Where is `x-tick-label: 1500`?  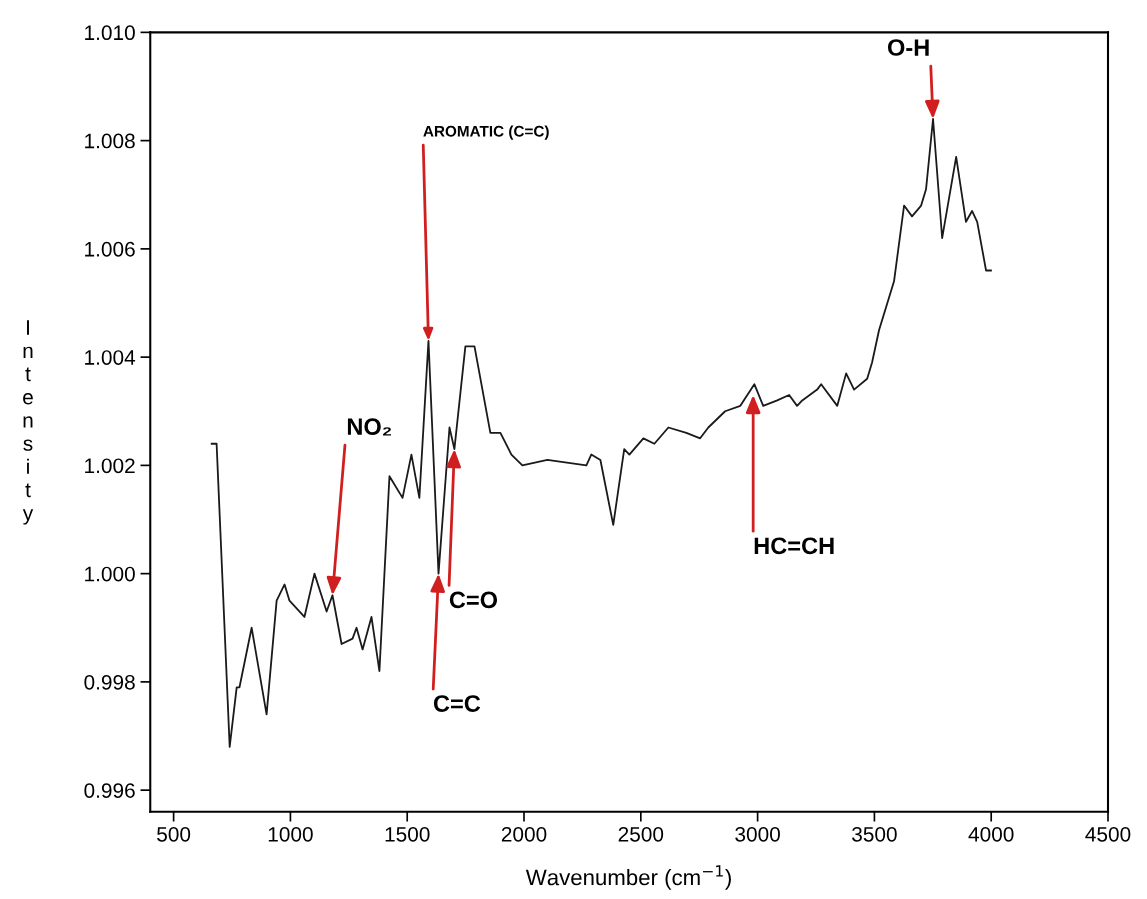
x-tick-label: 1500 is located at coordinates (407, 834).